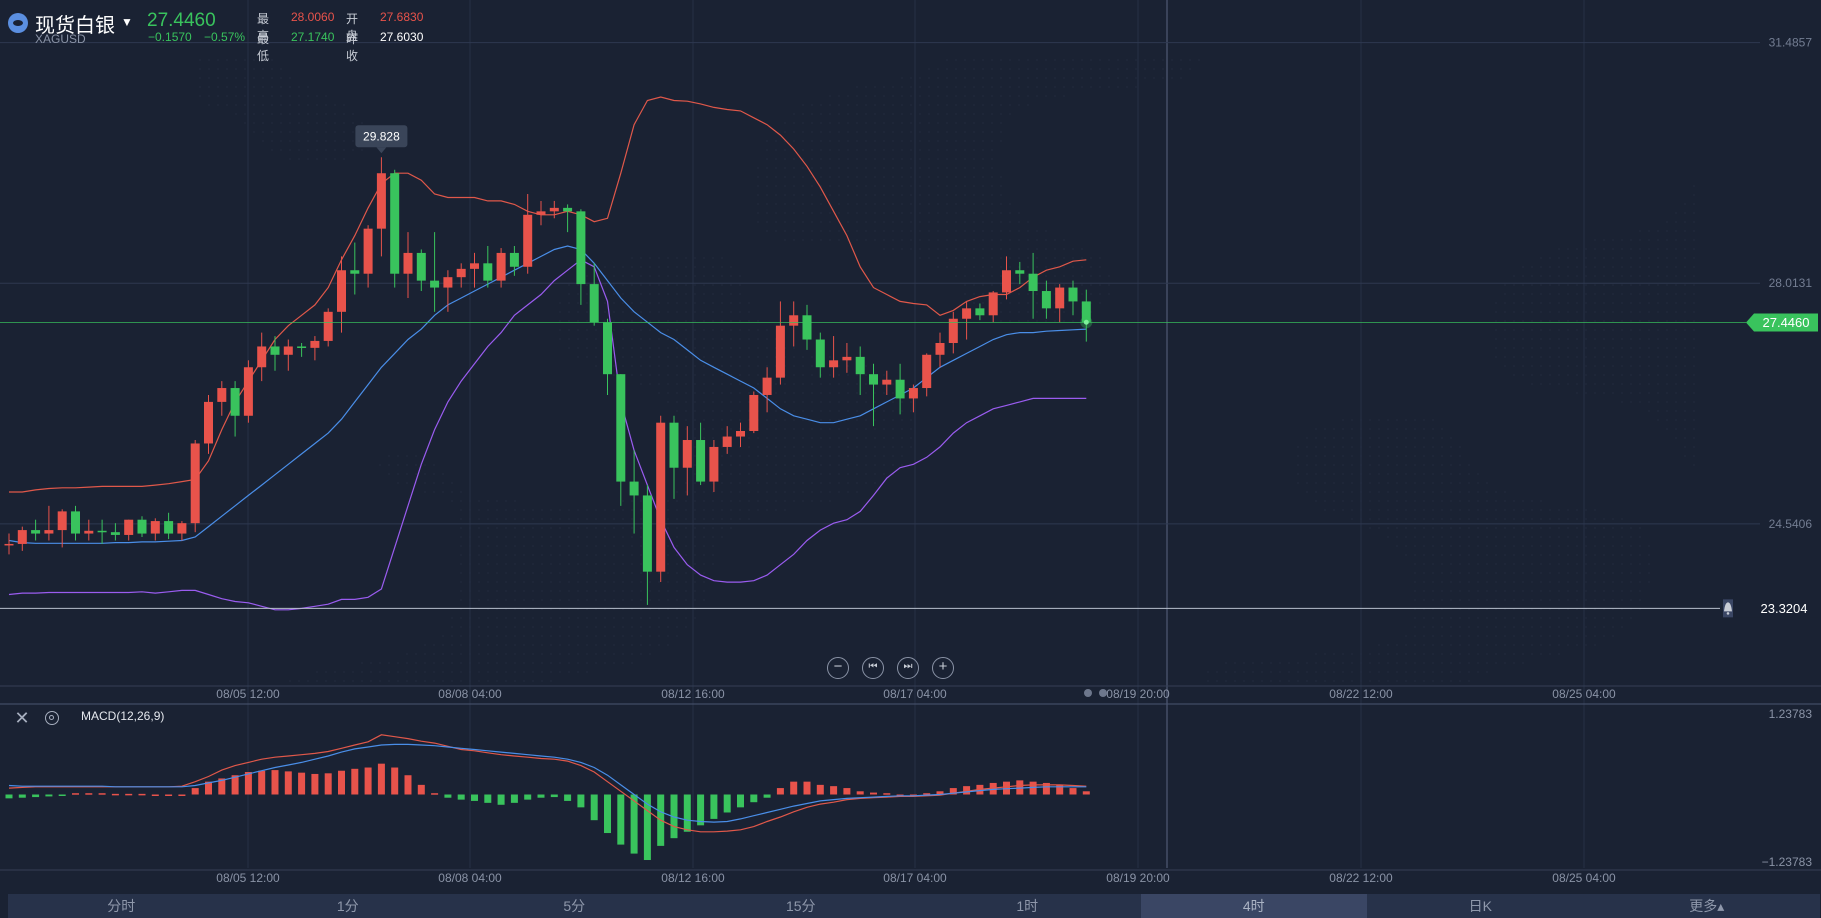  What do you see at coordinates (123, 716) in the screenshot?
I see `macd-title: MACD(12,26,9)` at bounding box center [123, 716].